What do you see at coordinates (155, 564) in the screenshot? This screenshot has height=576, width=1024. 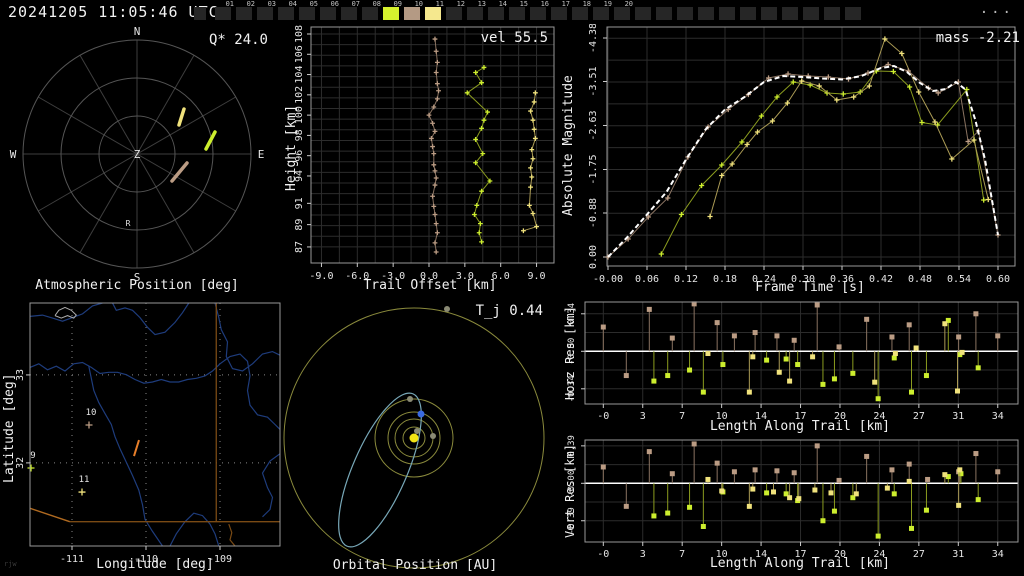 I see `longitude-axis-title: Longitude [deg]` at bounding box center [155, 564].